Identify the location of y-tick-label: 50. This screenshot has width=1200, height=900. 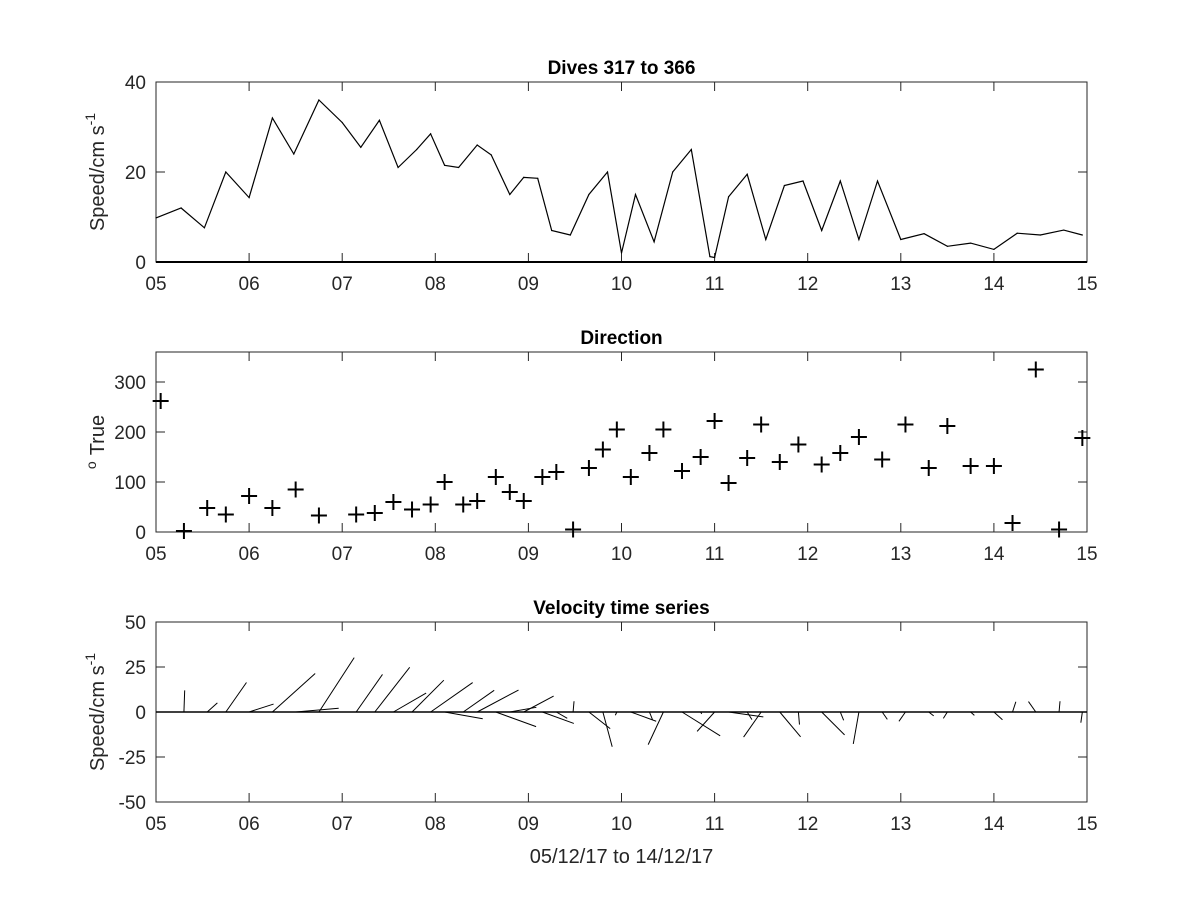
(135, 623).